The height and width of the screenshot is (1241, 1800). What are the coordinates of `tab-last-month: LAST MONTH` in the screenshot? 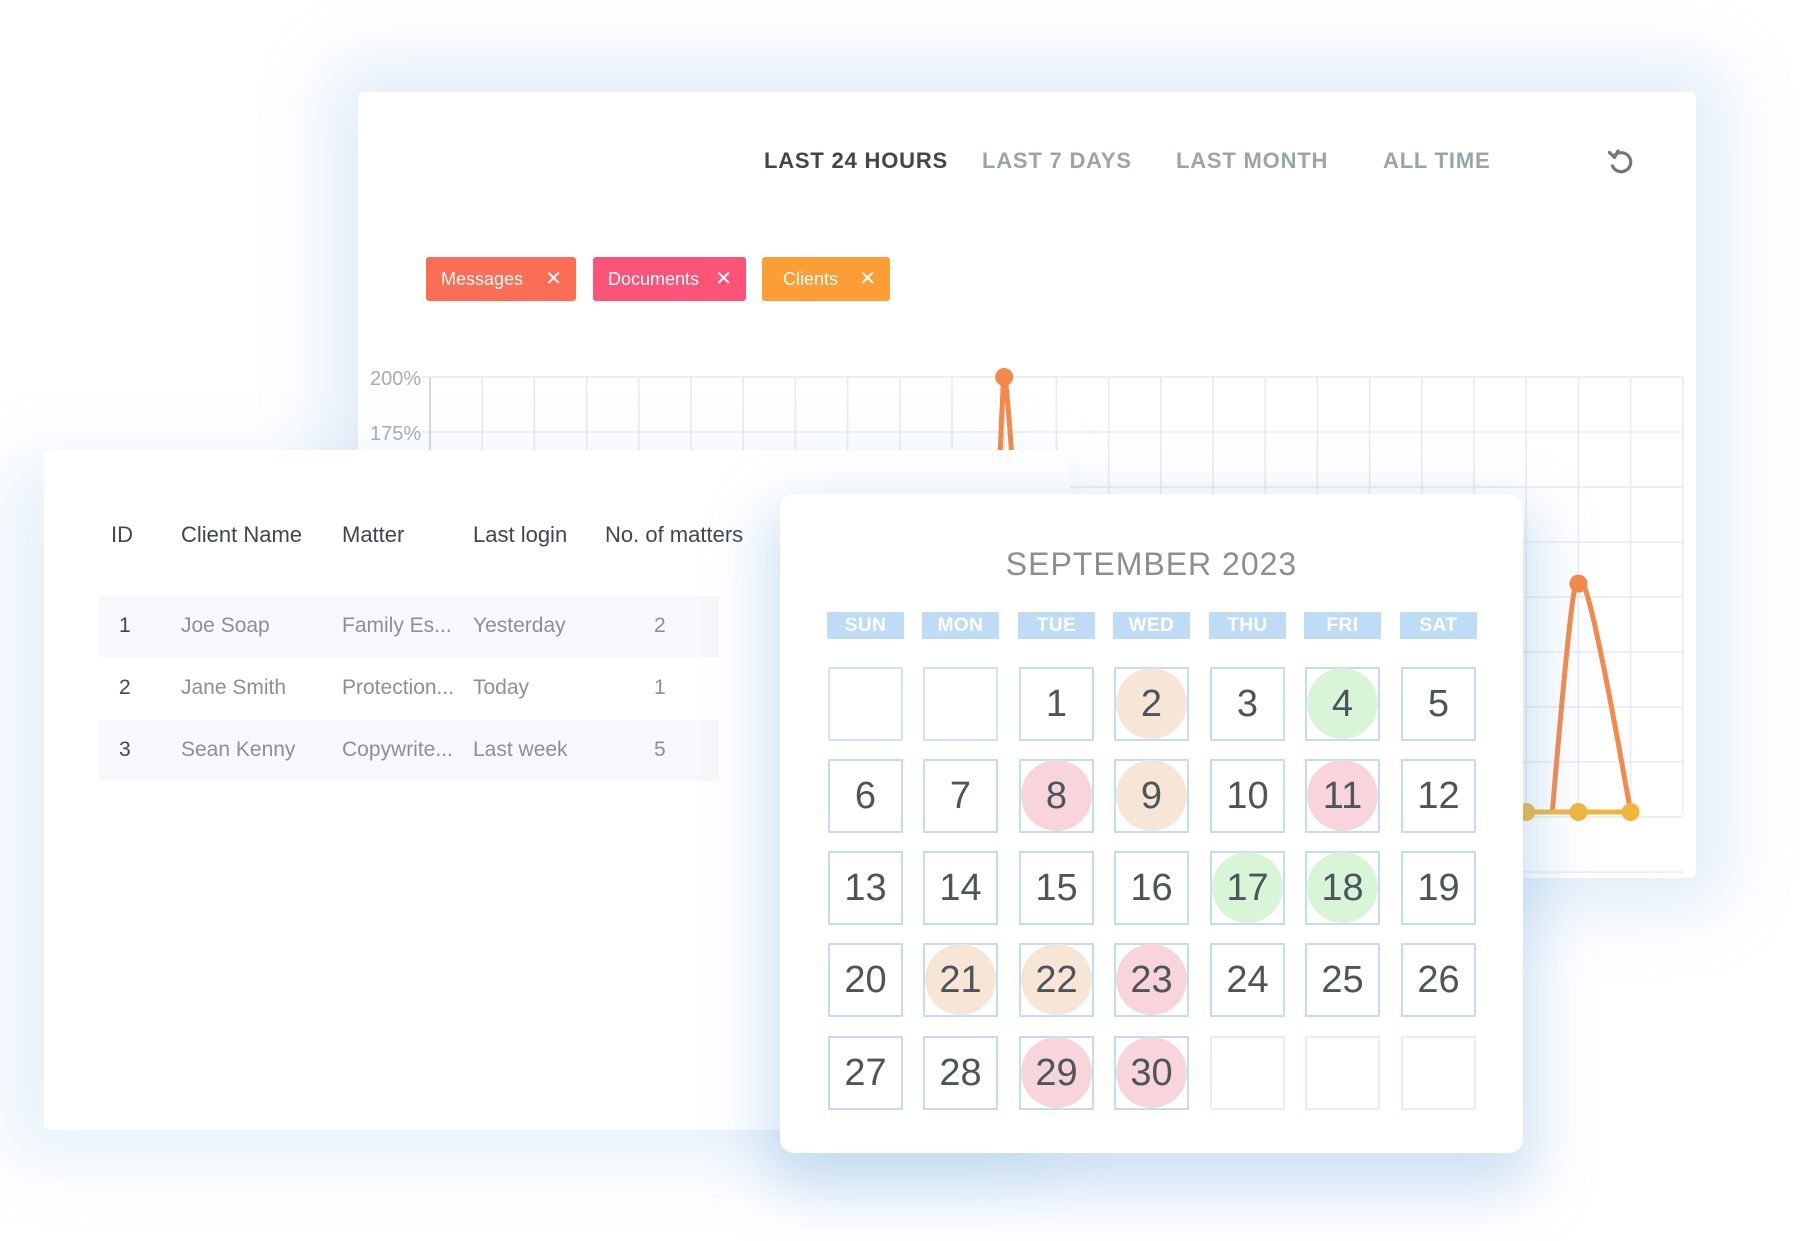 It's located at (1252, 160).